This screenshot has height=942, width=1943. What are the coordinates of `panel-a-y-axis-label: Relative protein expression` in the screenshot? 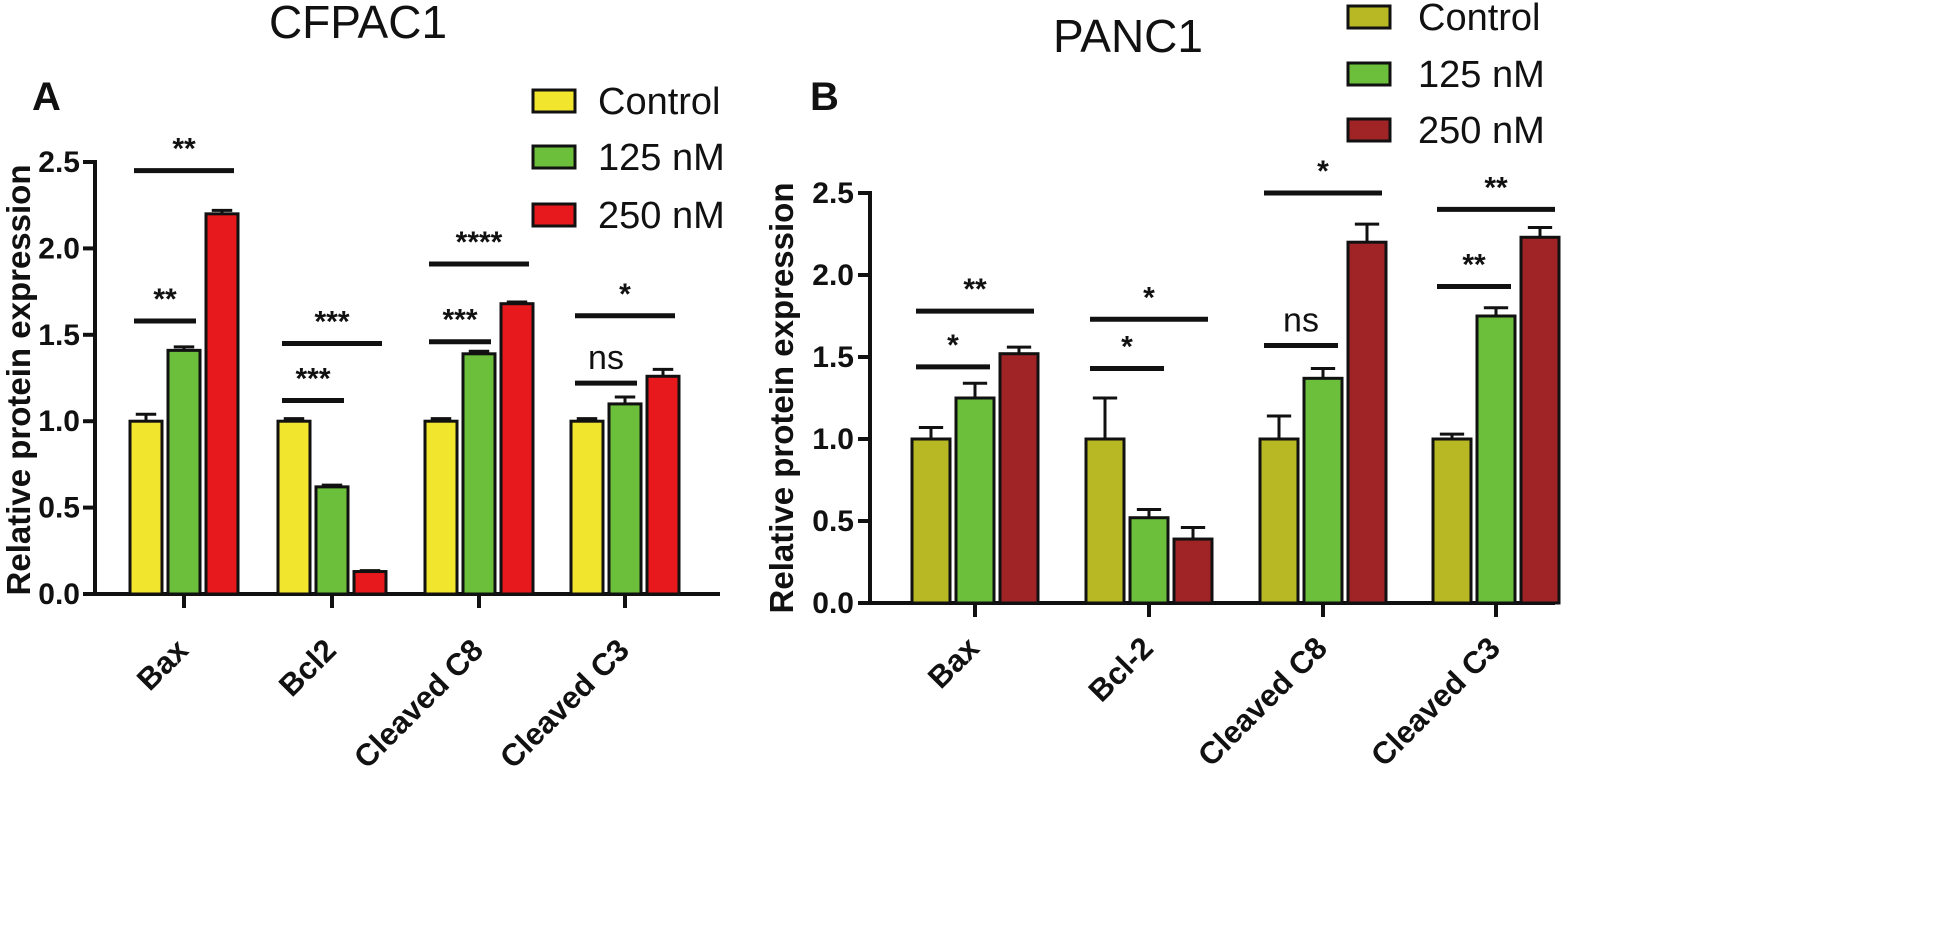 It's located at (18, 380).